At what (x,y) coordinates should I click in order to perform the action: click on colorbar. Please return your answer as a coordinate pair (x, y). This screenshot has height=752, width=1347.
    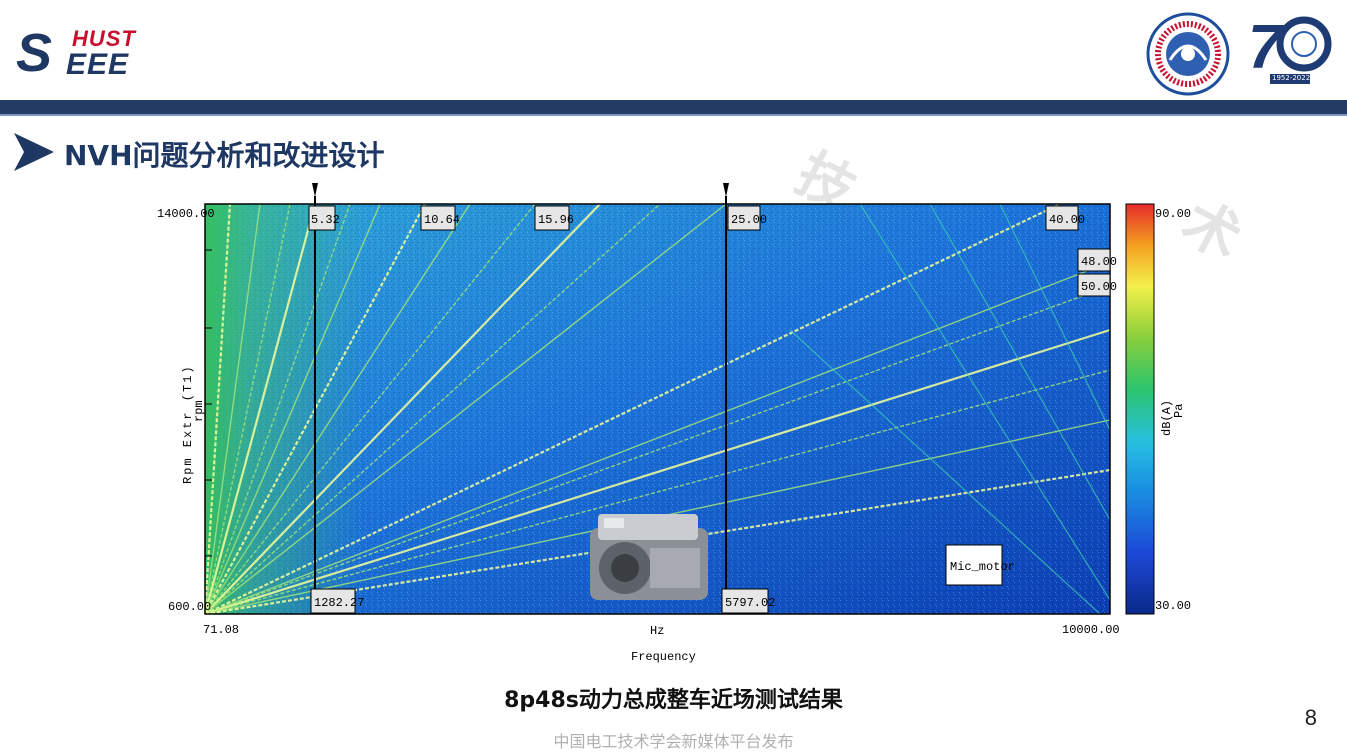
    Looking at the image, I should click on (1140, 409).